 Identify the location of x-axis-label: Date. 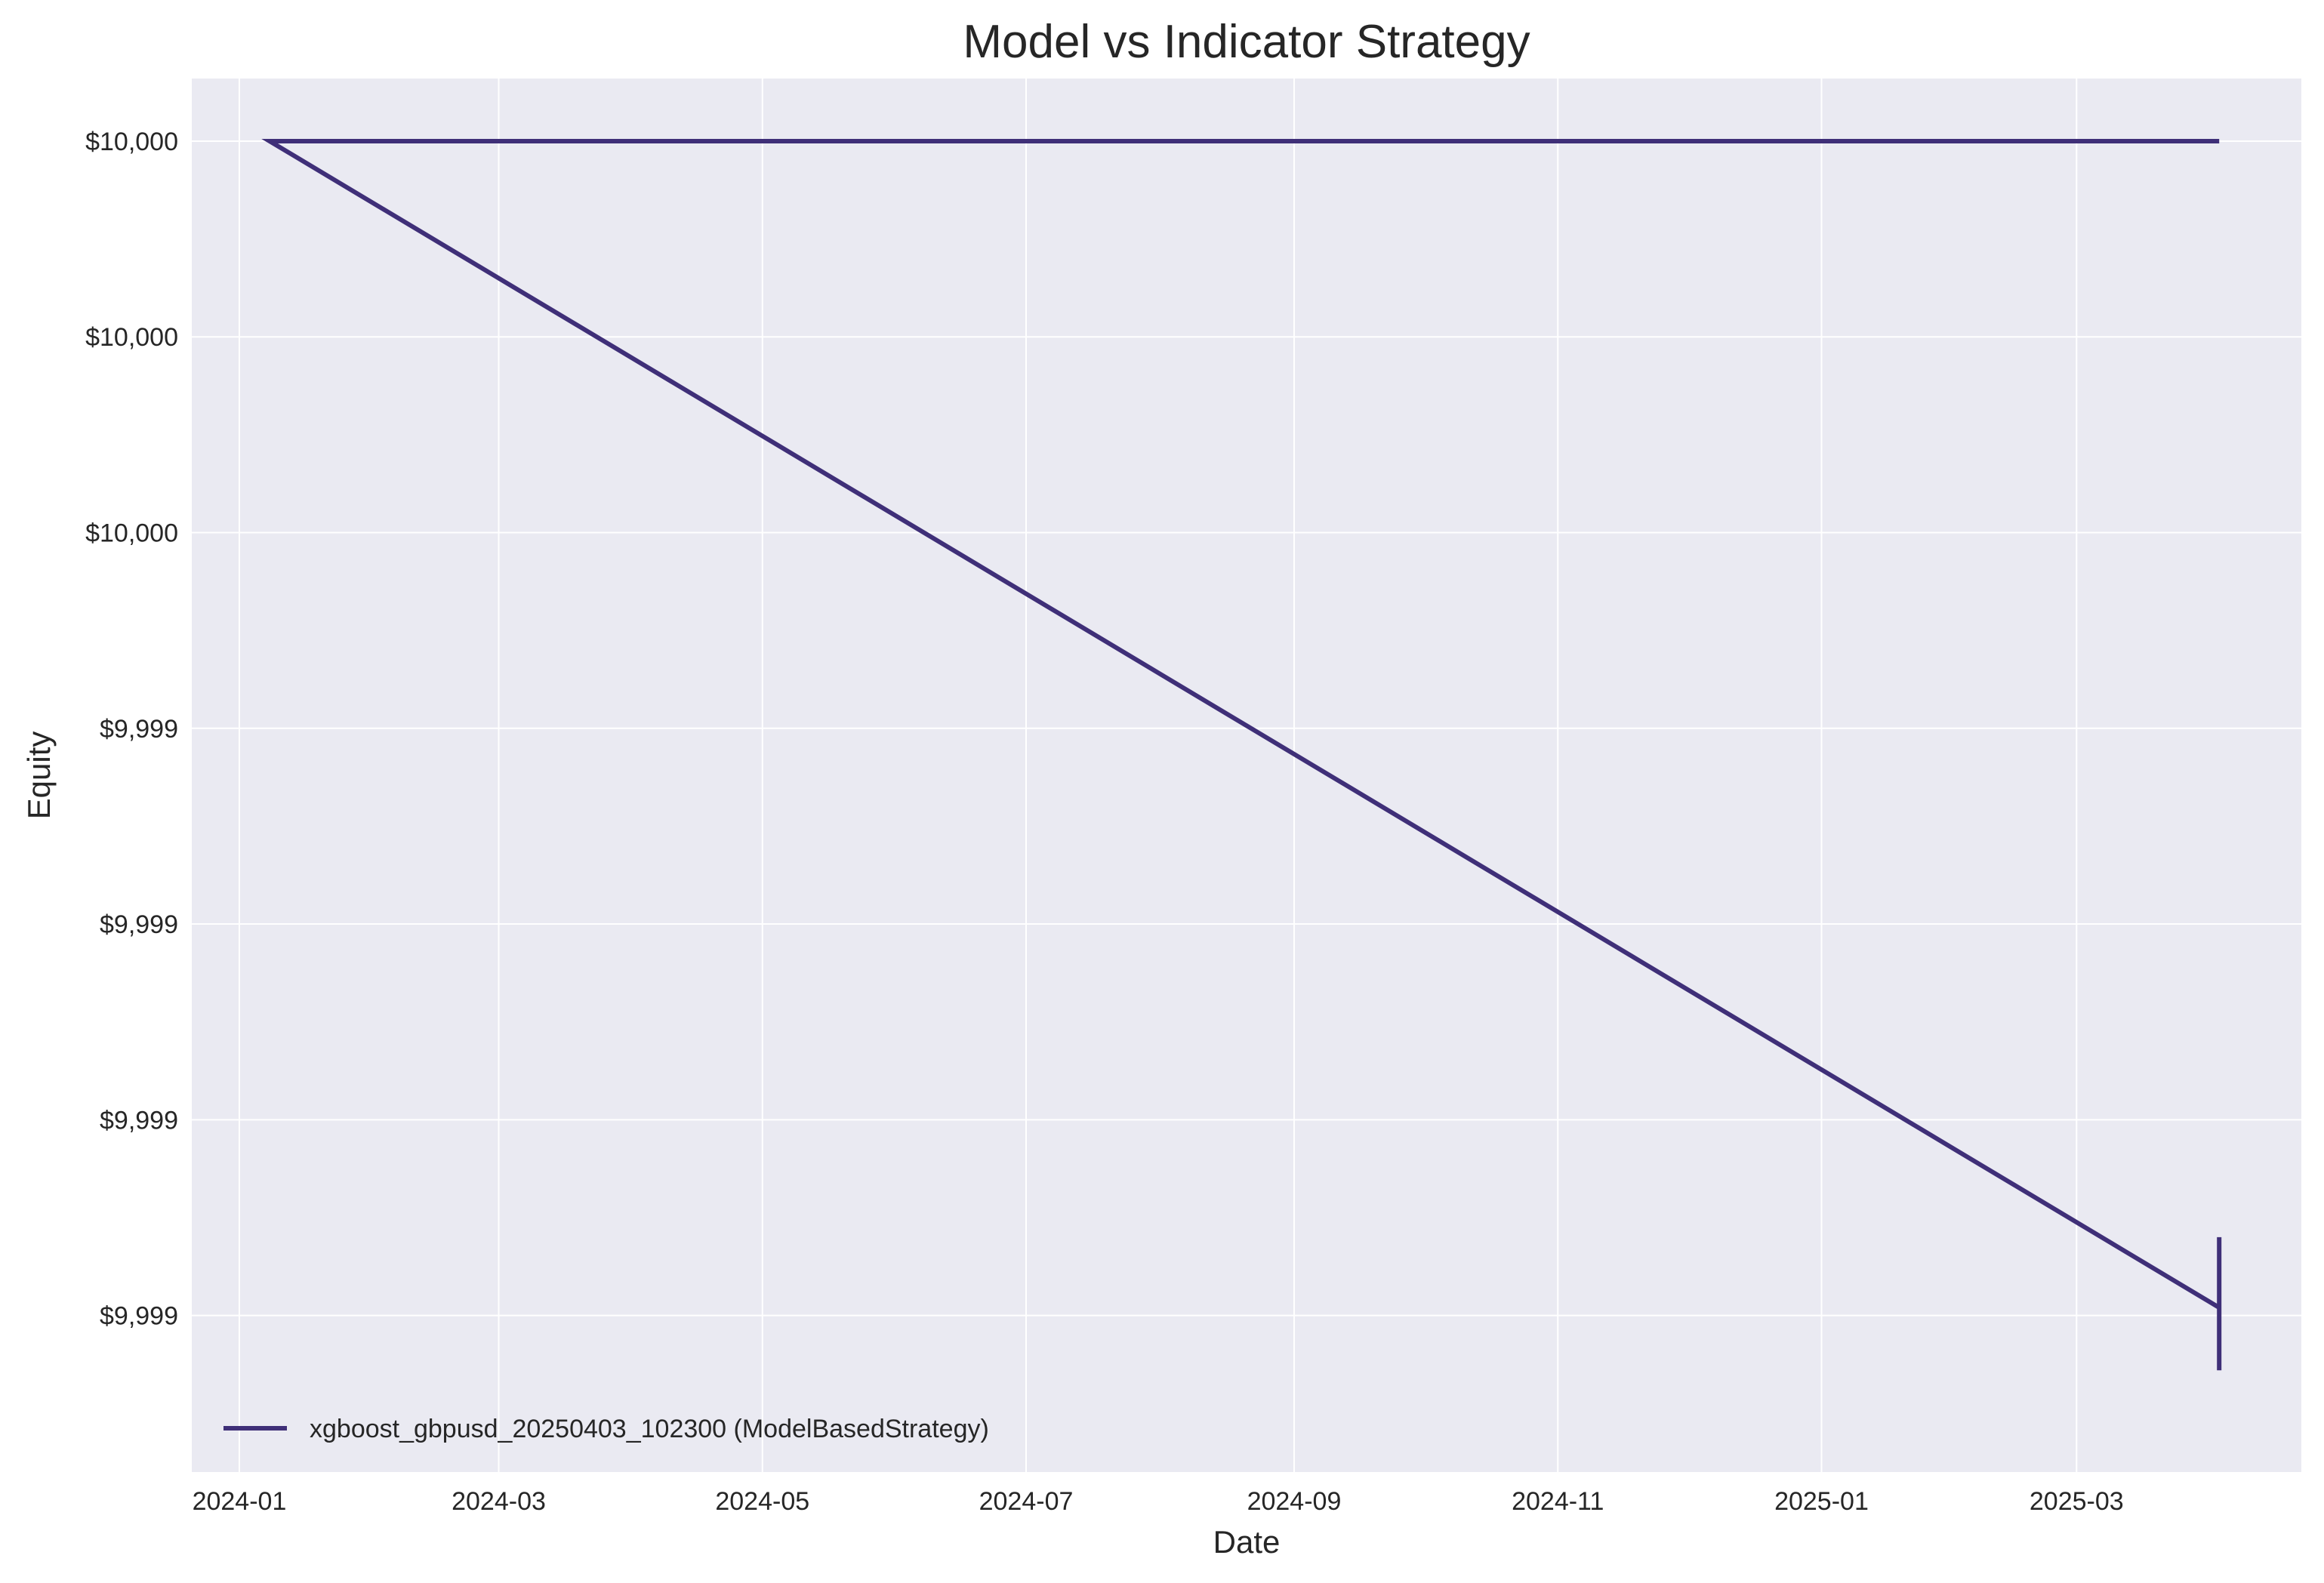
(1247, 1542).